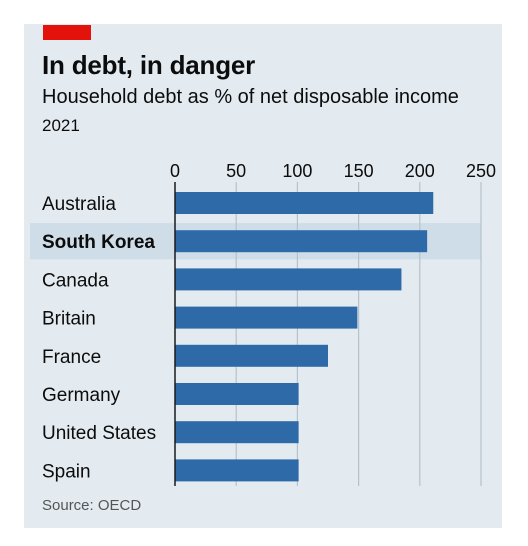 This screenshot has width=528, height=546. What do you see at coordinates (61, 125) in the screenshot?
I see `chart-year: 2021` at bounding box center [61, 125].